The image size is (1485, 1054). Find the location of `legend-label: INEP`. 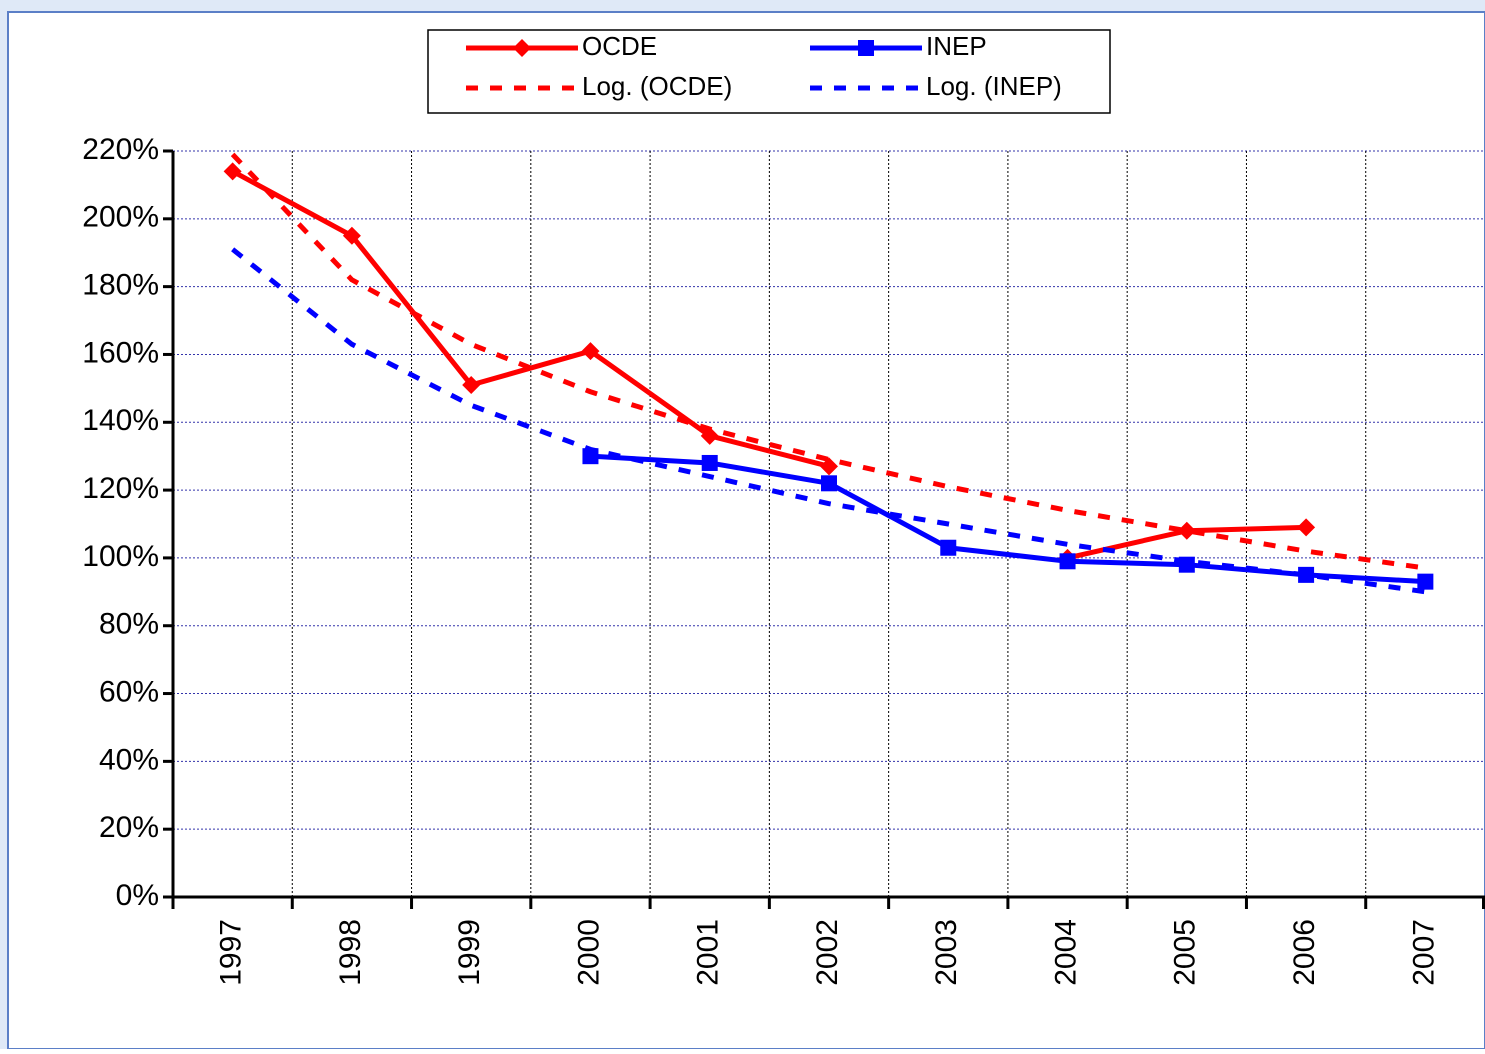

legend-label: INEP is located at coordinates (956, 46).